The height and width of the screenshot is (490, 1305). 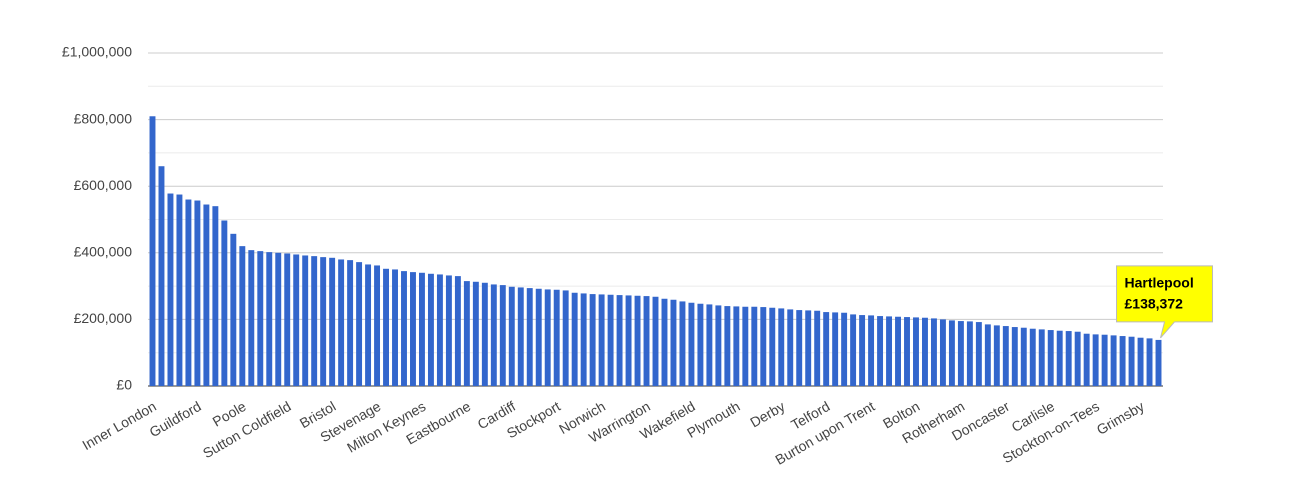 I want to click on x-tick-label: Guildford, so click(x=175, y=419).